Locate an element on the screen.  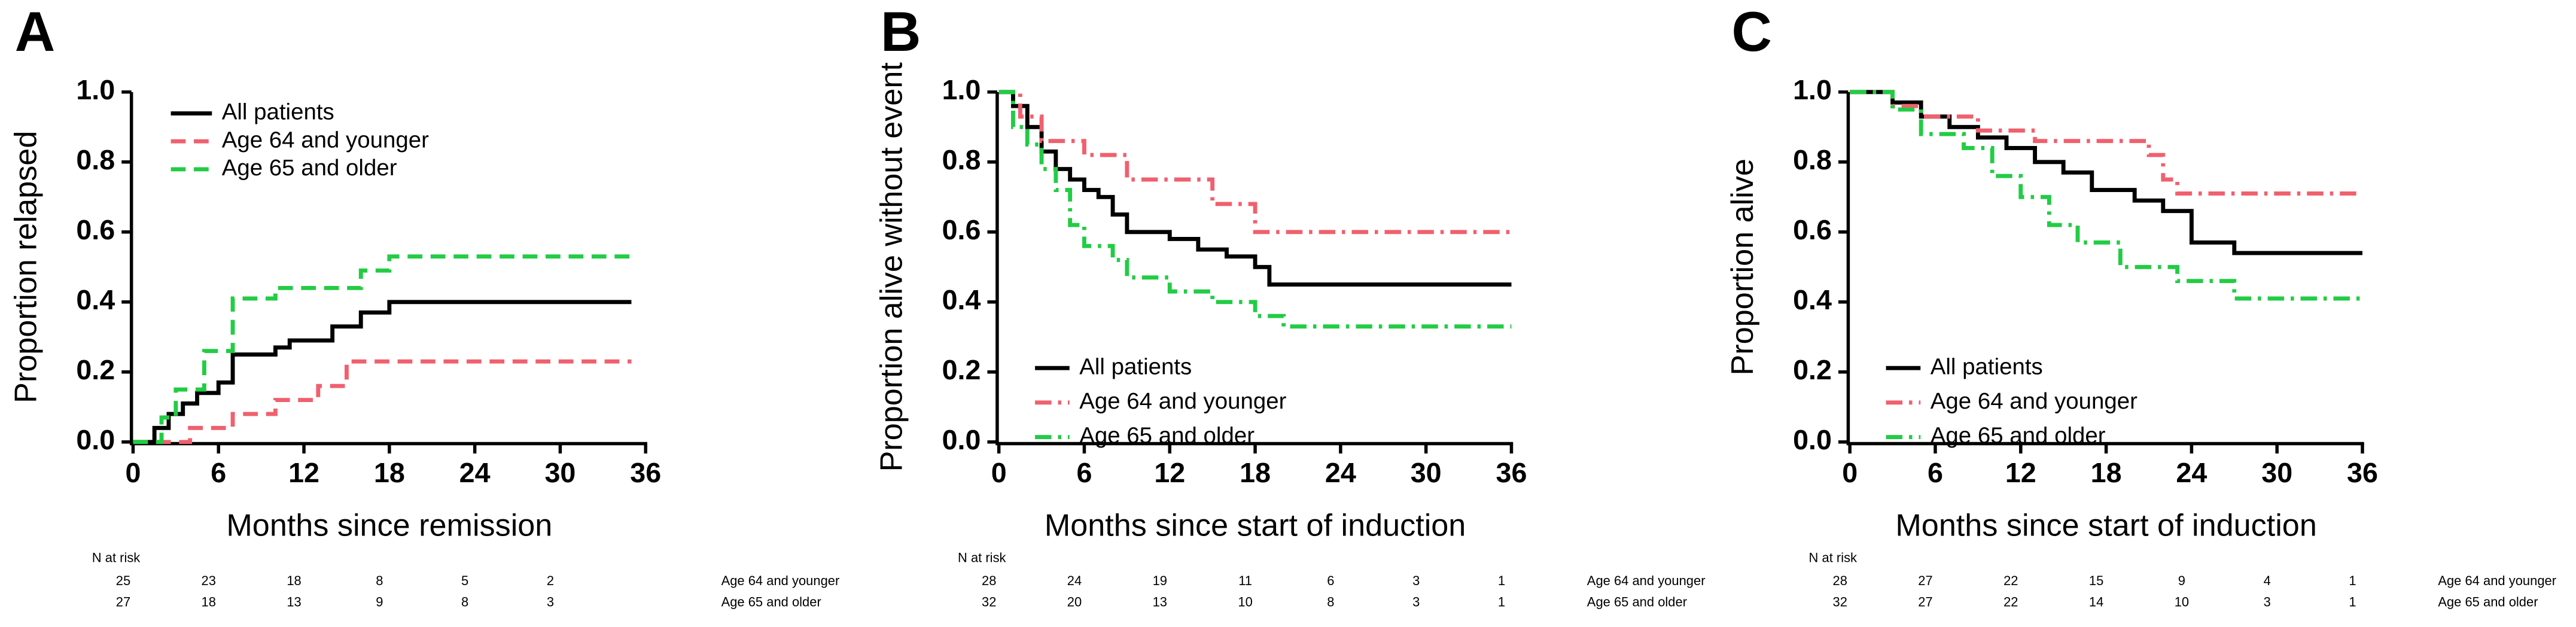
risk-count: 15 is located at coordinates (2096, 580).